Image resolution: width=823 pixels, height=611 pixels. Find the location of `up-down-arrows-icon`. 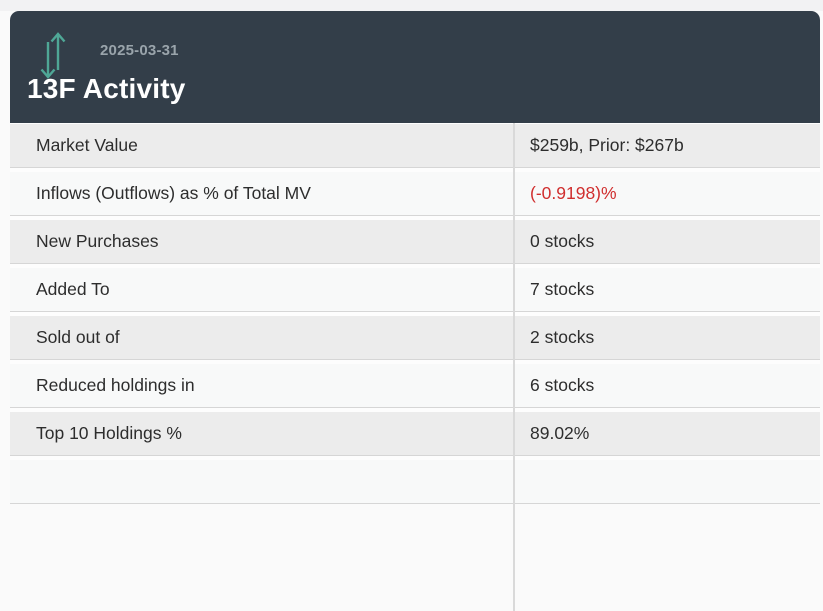

up-down-arrows-icon is located at coordinates (53, 55).